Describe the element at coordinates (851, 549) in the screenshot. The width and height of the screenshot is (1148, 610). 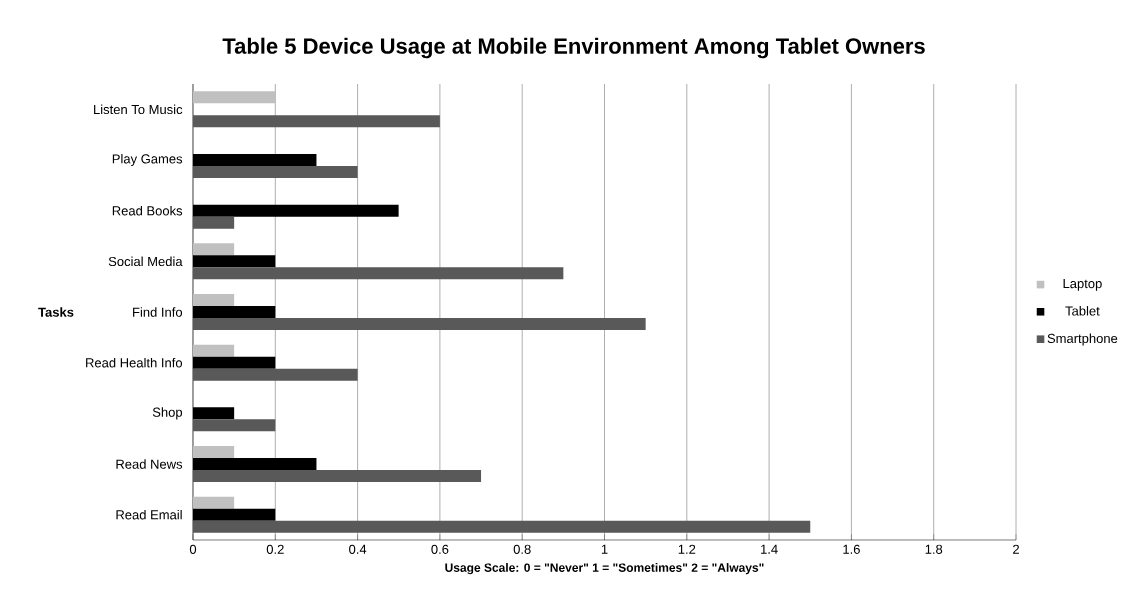
I see `x-tick-label: 1.6` at that location.